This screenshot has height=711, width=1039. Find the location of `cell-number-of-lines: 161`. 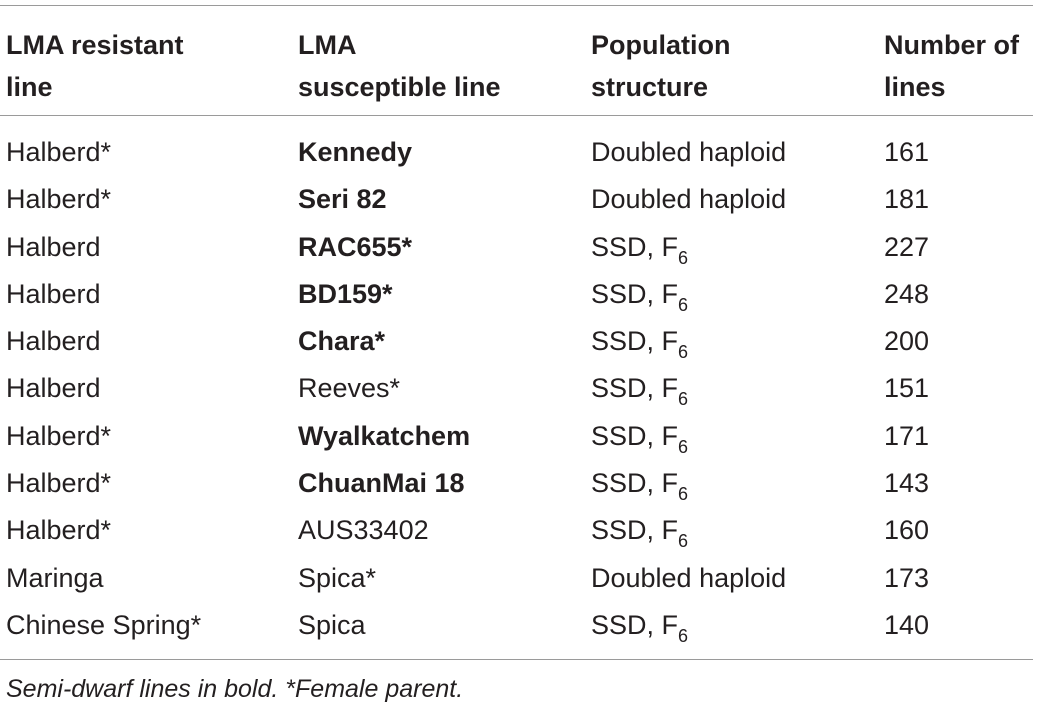

cell-number-of-lines: 161 is located at coordinates (907, 152).